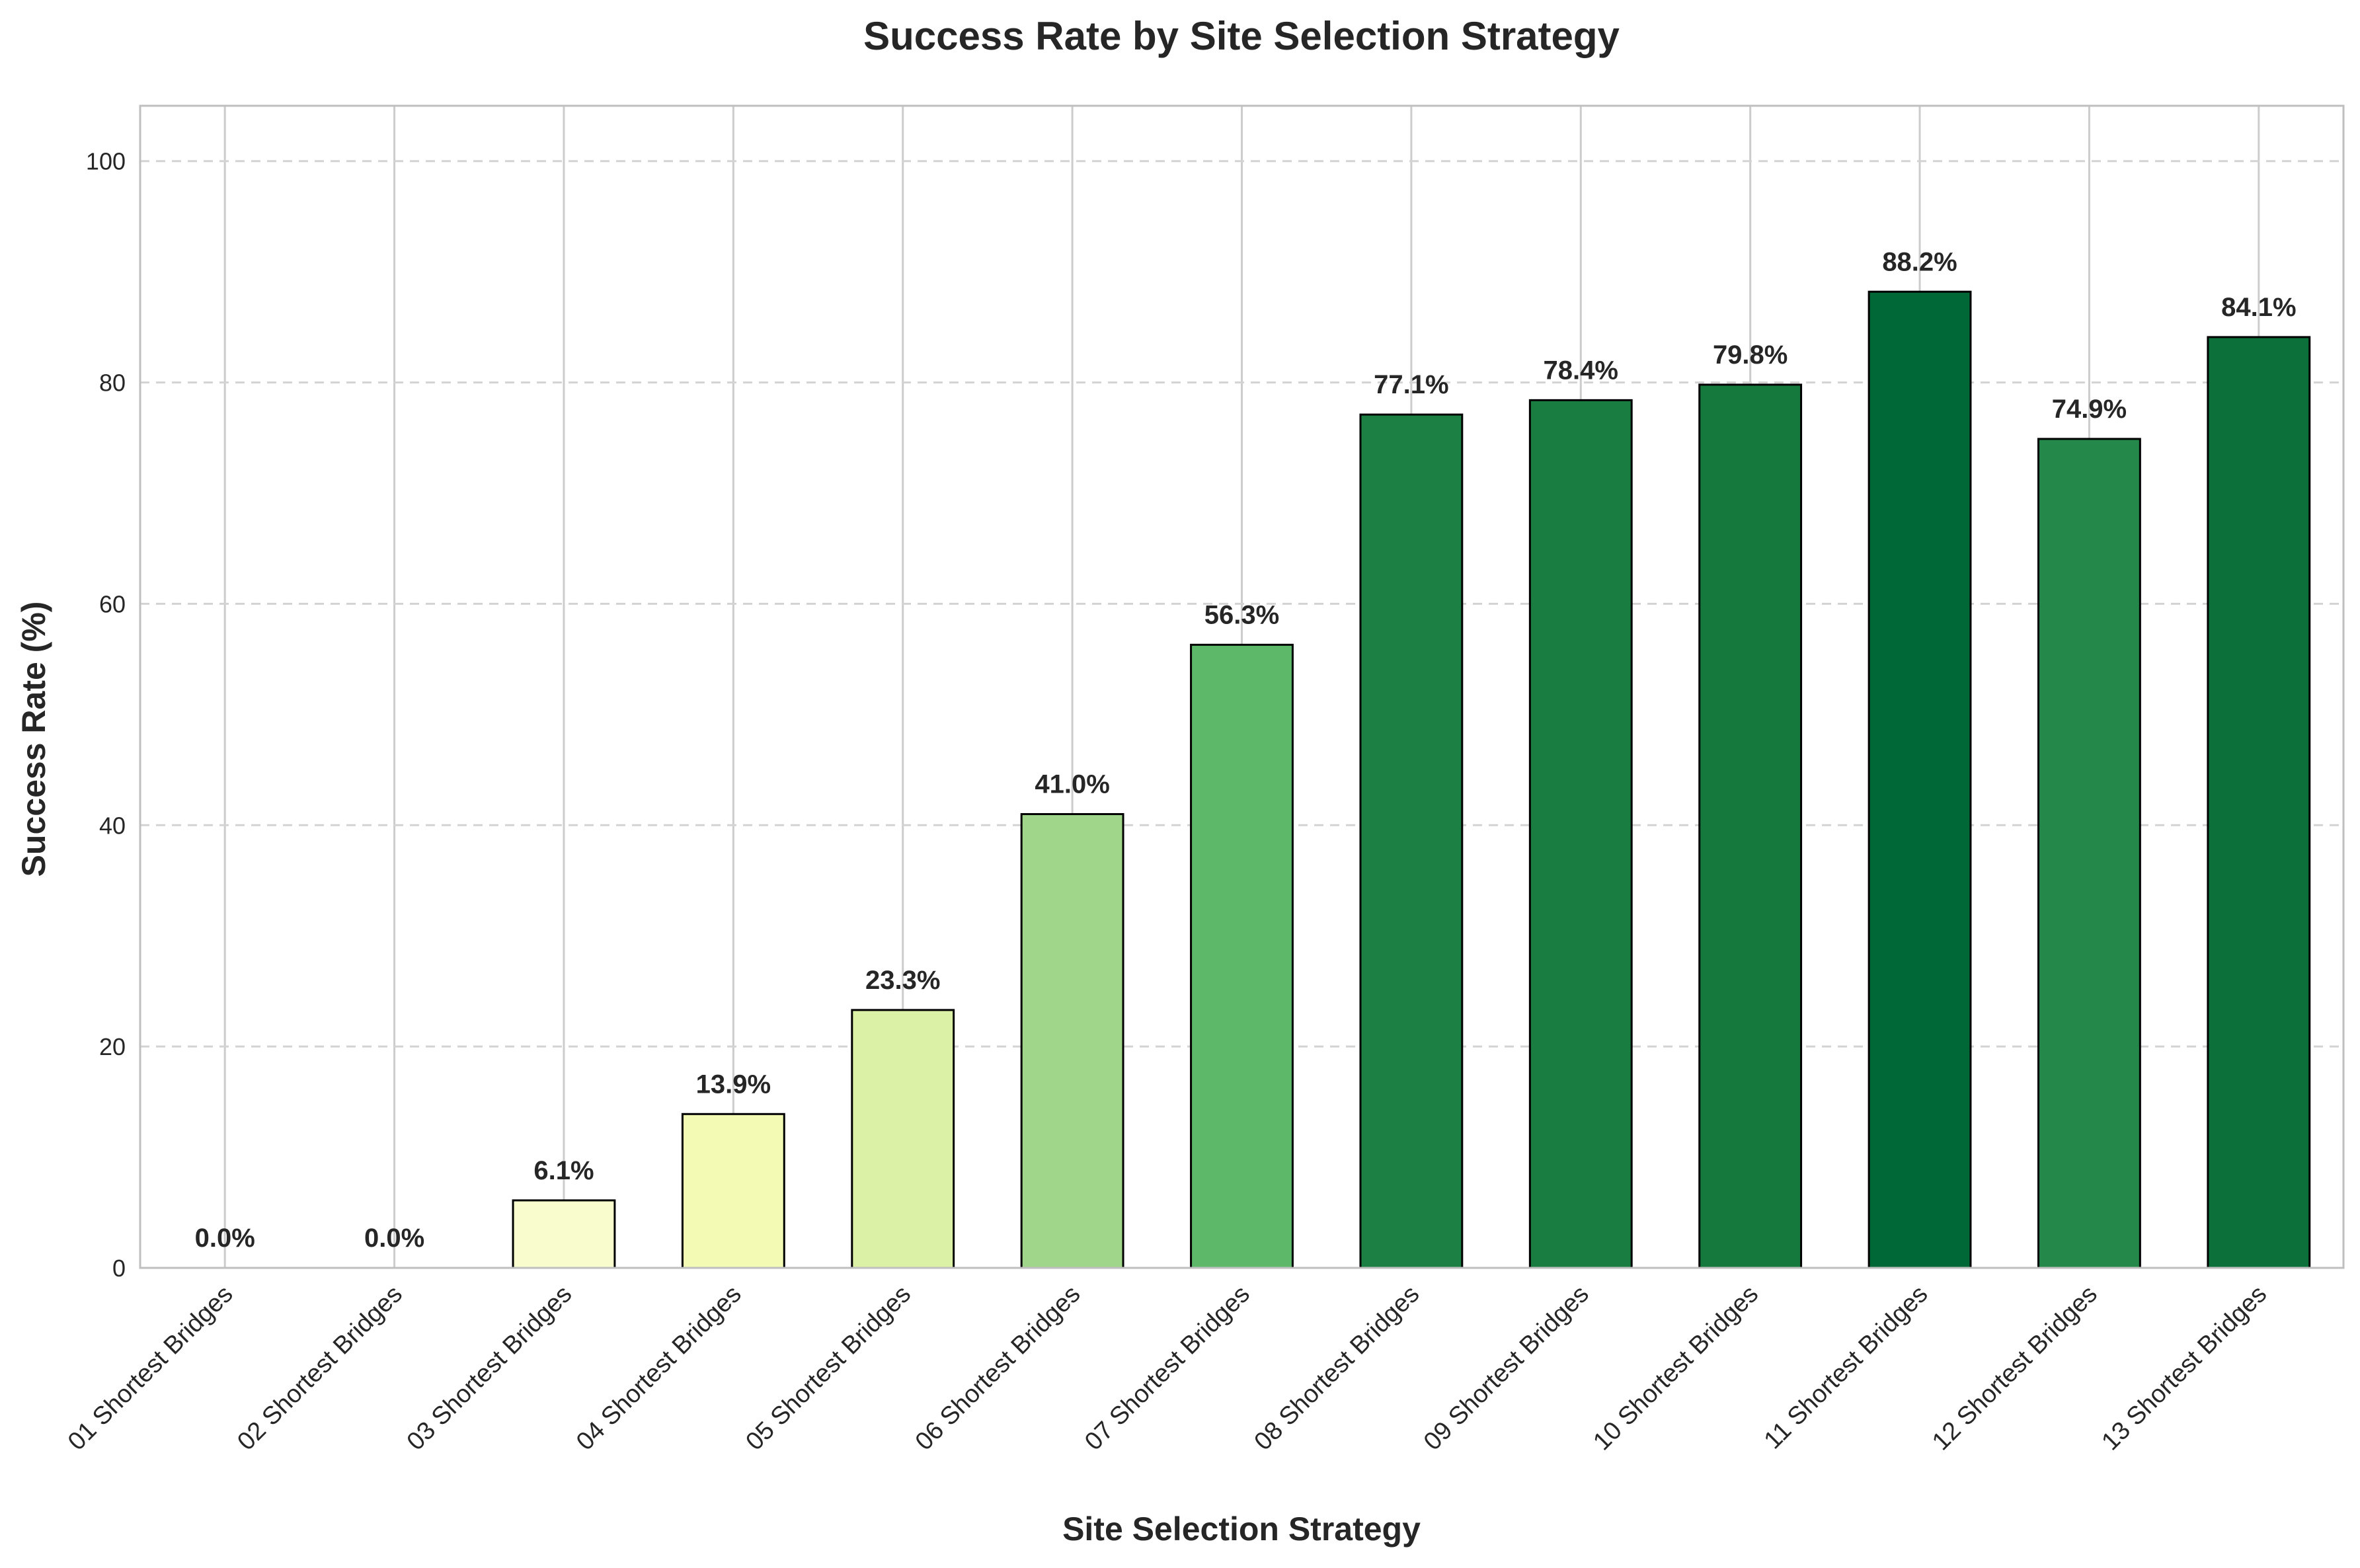 This screenshot has width=2360, height=1568. What do you see at coordinates (1581, 370) in the screenshot?
I see `data-label: 78.4%` at bounding box center [1581, 370].